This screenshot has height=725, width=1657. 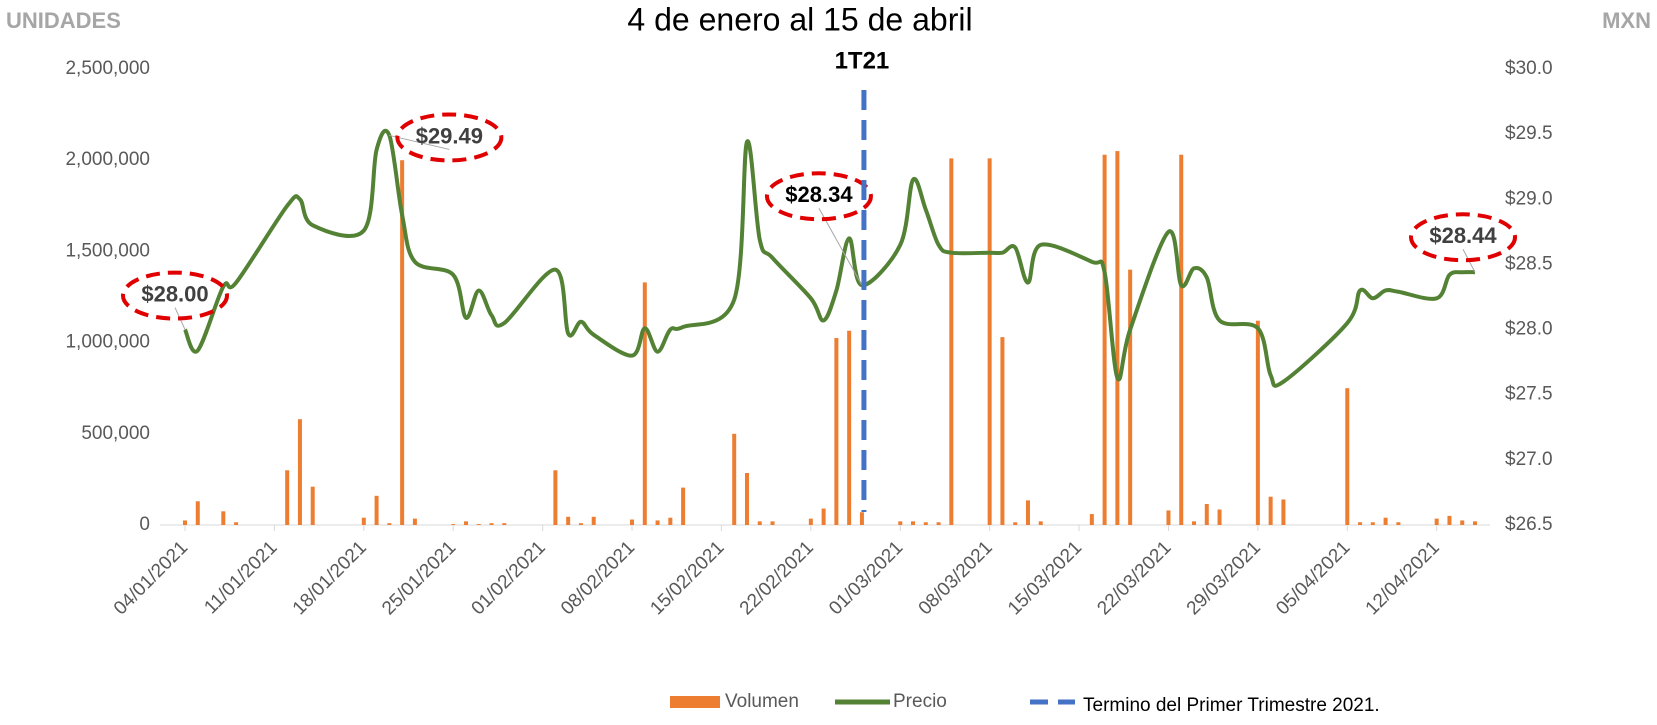 I want to click on y-tick-label: 0, so click(x=144, y=524).